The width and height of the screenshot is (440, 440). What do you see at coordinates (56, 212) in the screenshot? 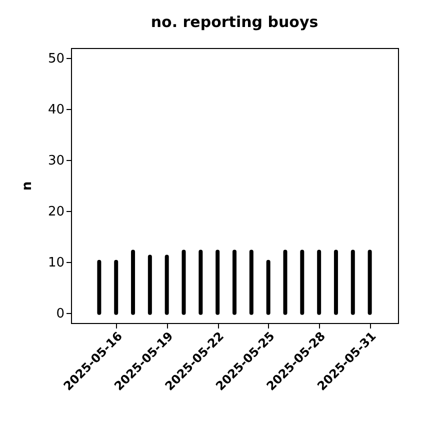
I see `y-tick-label: 20` at bounding box center [56, 212].